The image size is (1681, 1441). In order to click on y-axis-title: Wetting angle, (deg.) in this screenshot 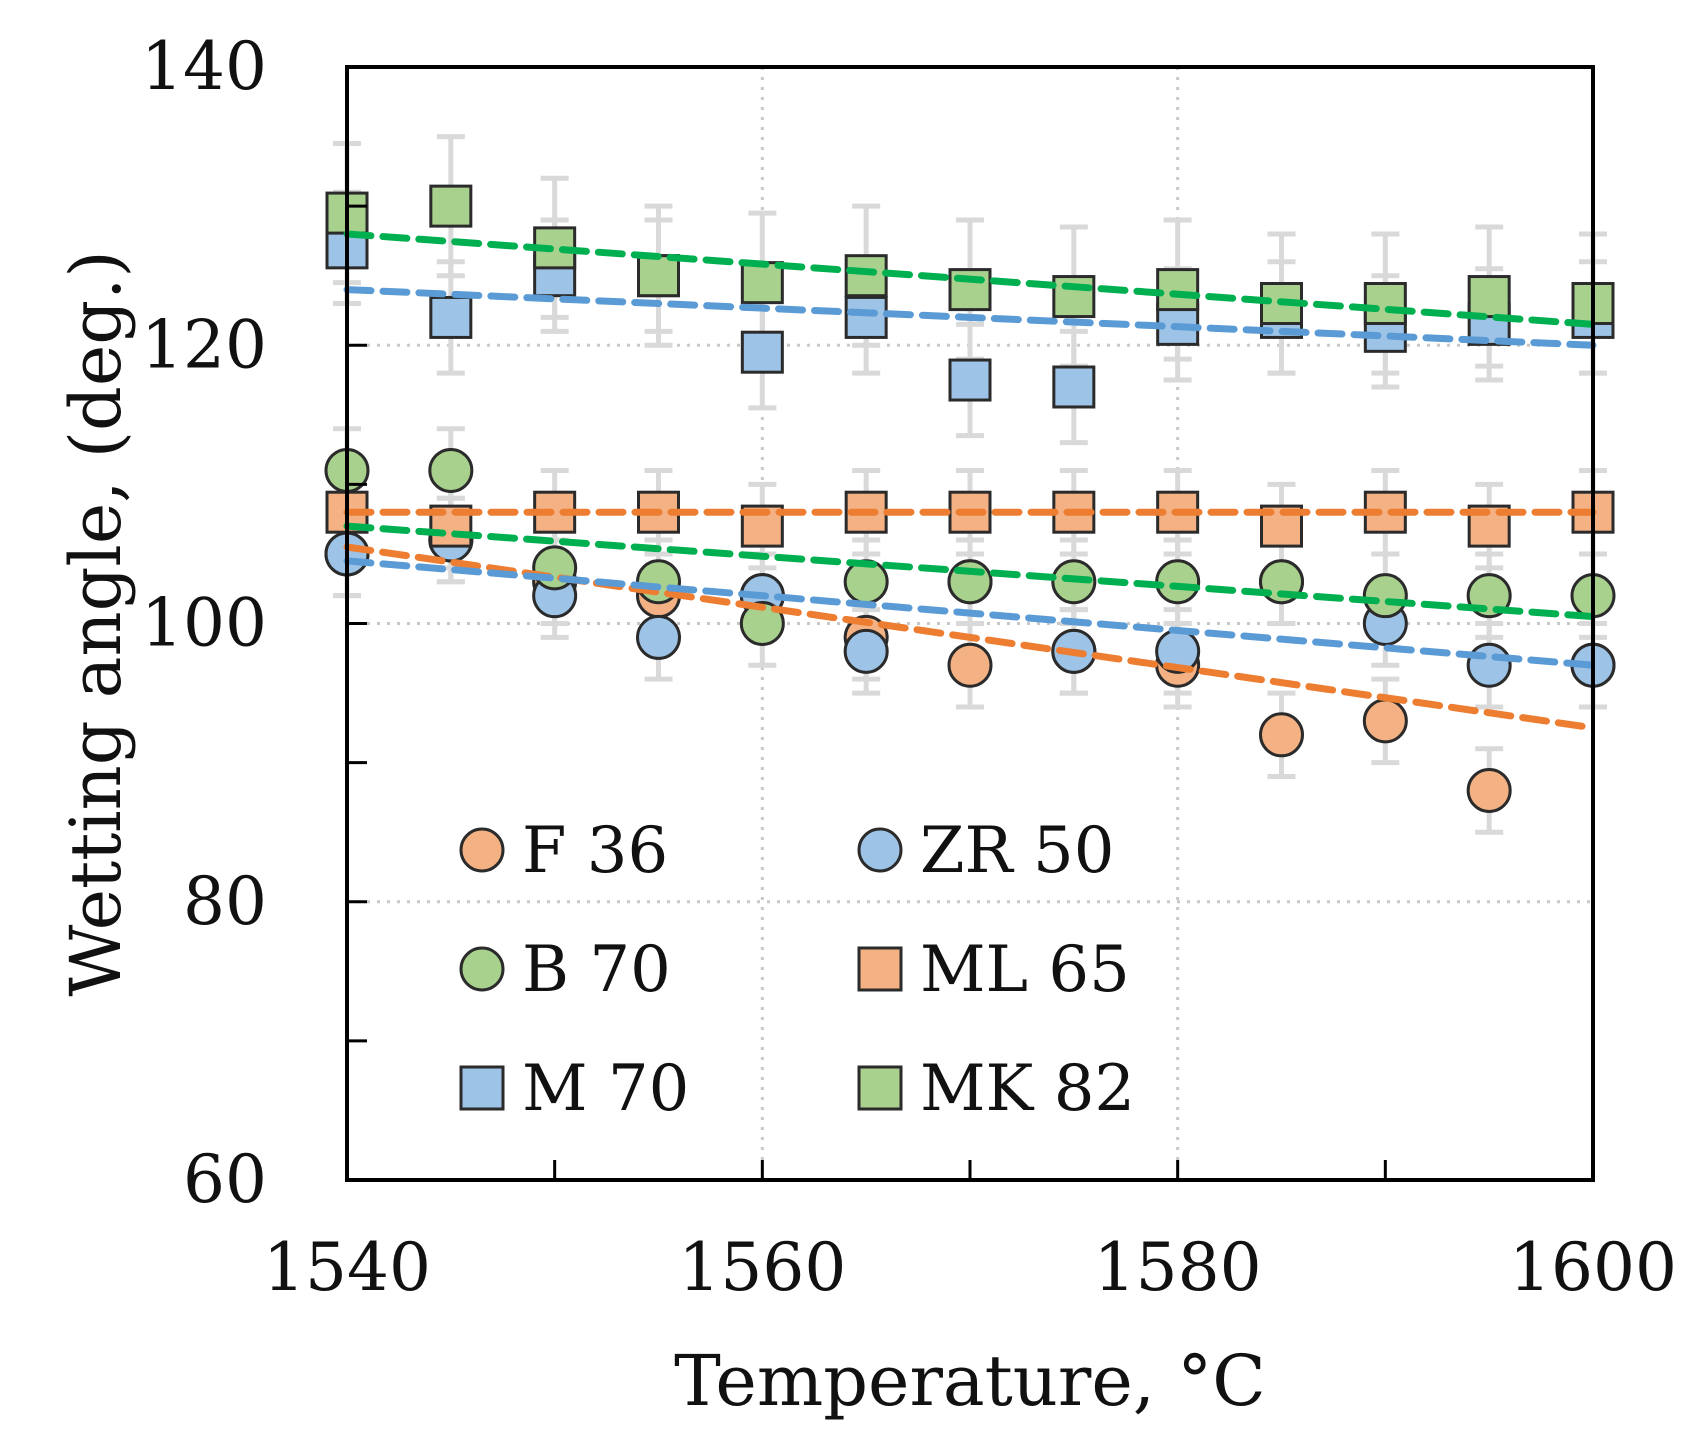, I will do `click(96, 623)`.